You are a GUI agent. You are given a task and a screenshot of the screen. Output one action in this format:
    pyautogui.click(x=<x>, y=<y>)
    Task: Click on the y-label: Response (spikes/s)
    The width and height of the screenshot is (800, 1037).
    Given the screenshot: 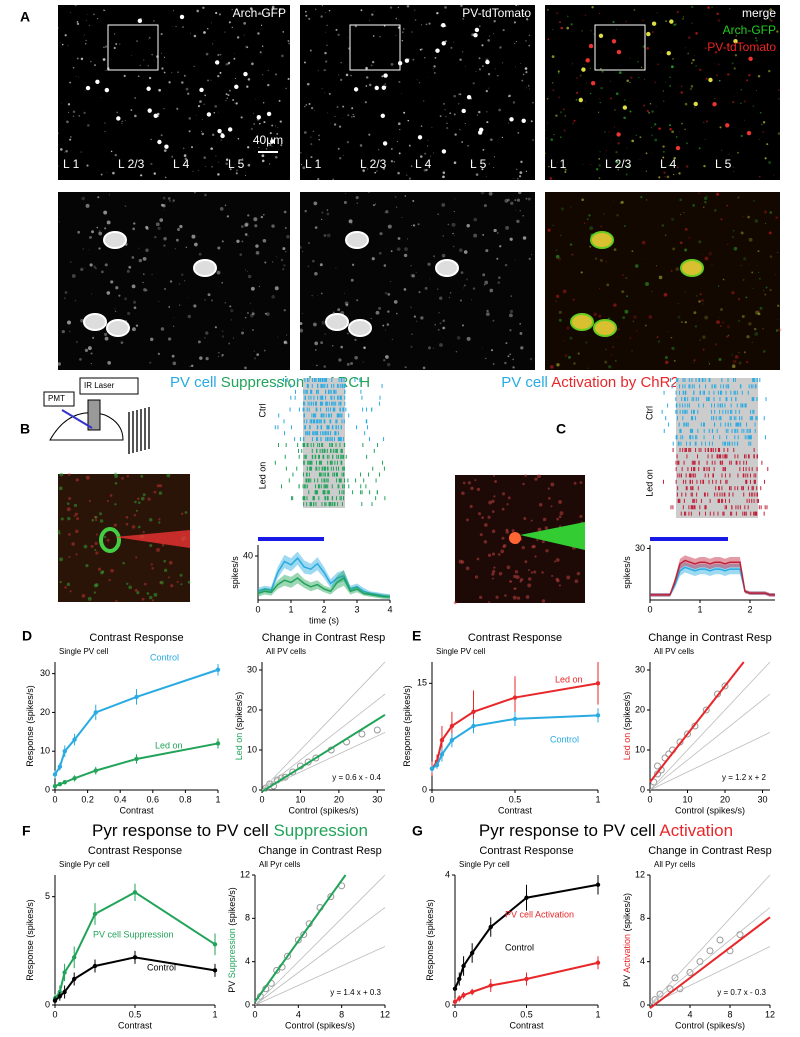 What is the action you would take?
    pyautogui.click(x=430, y=940)
    